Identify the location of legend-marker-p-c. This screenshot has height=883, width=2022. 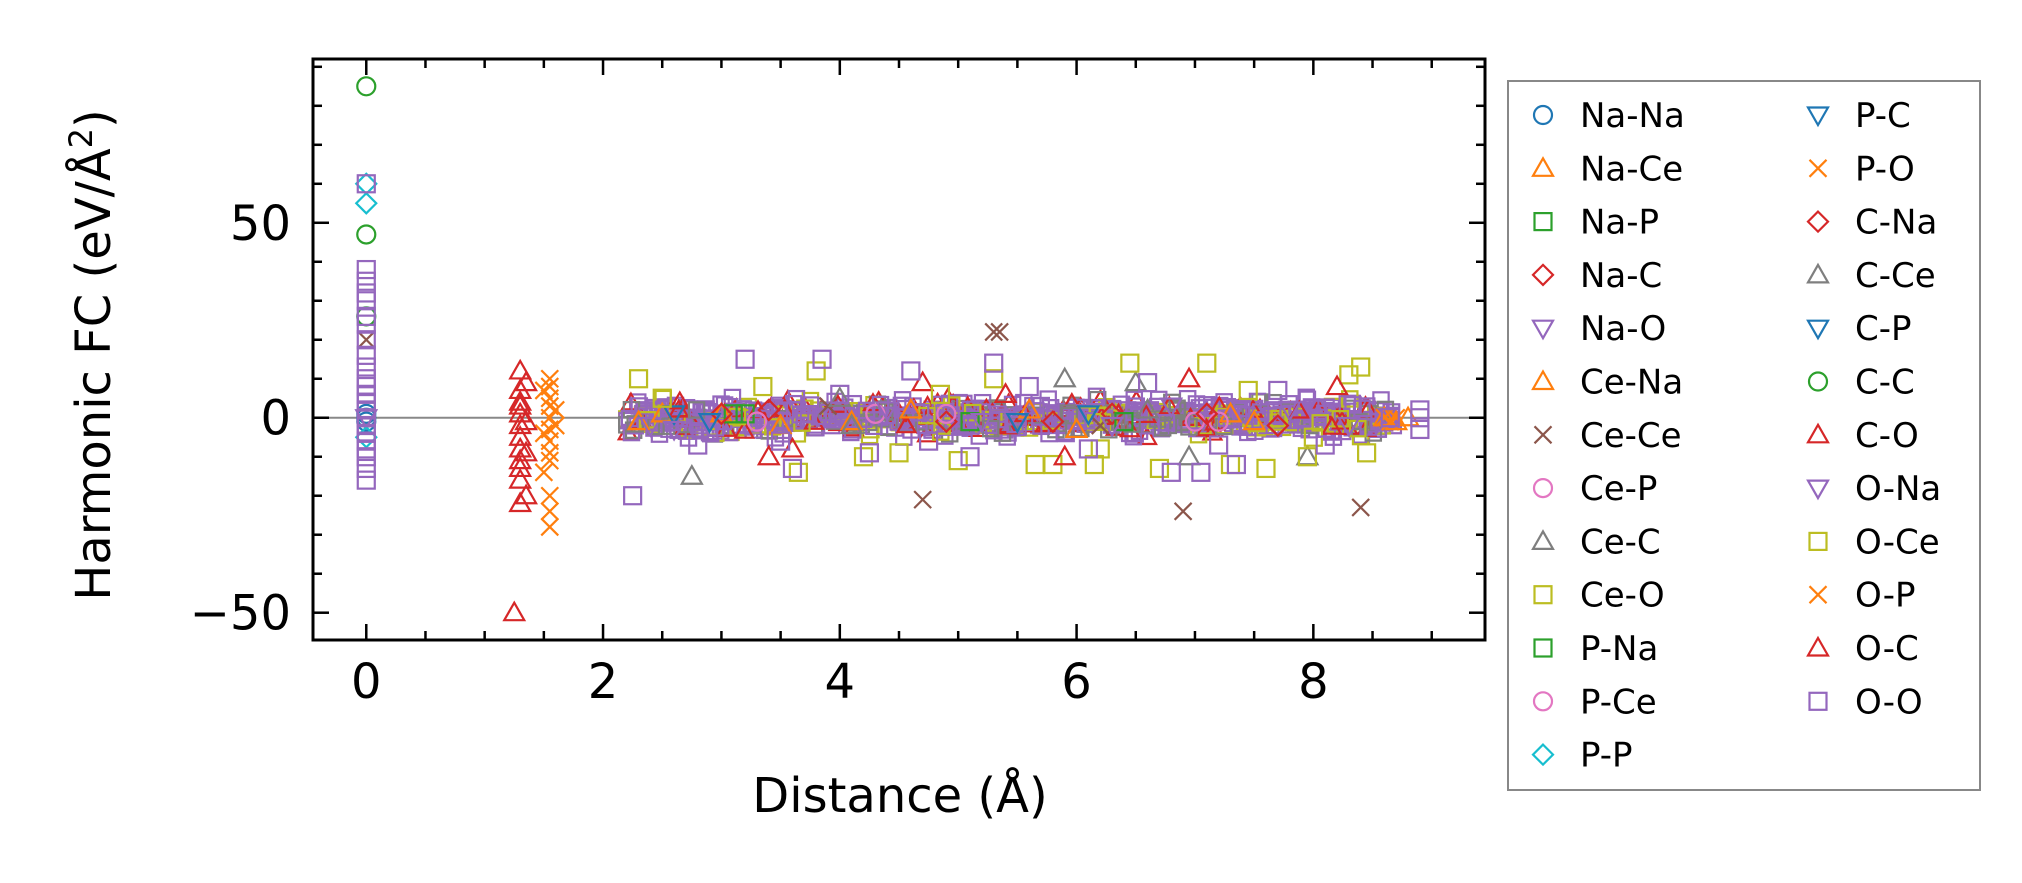
(1818, 117).